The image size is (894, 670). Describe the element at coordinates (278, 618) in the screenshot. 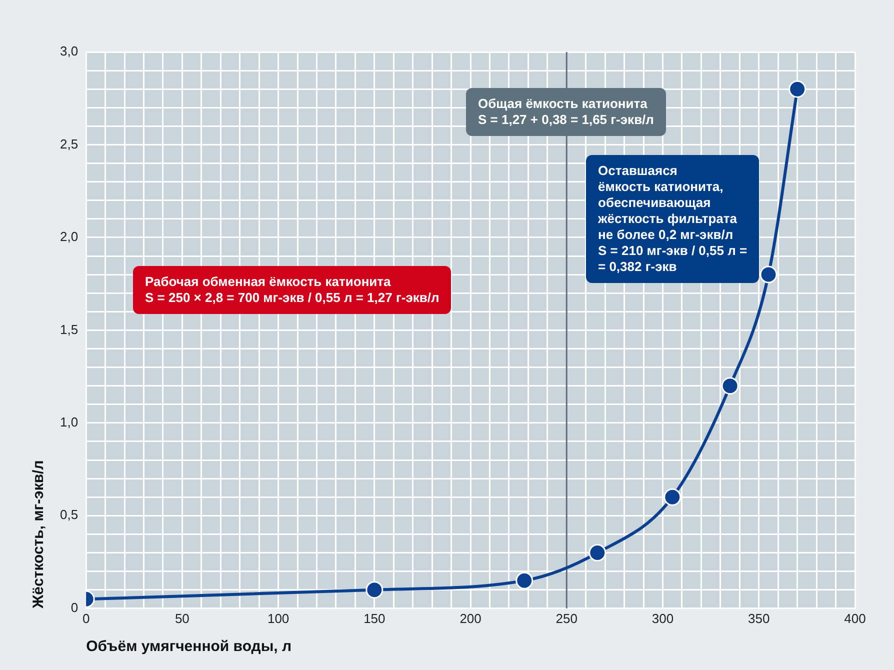

I see `x-tick-label: 100` at that location.